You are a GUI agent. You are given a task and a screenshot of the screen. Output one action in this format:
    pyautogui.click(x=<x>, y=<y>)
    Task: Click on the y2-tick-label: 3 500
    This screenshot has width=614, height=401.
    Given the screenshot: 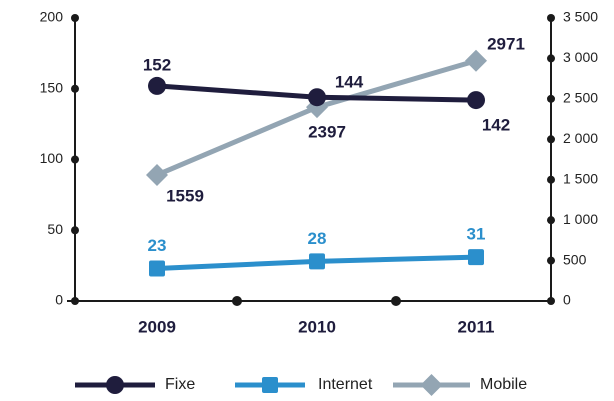 What is the action you would take?
    pyautogui.click(x=580, y=17)
    